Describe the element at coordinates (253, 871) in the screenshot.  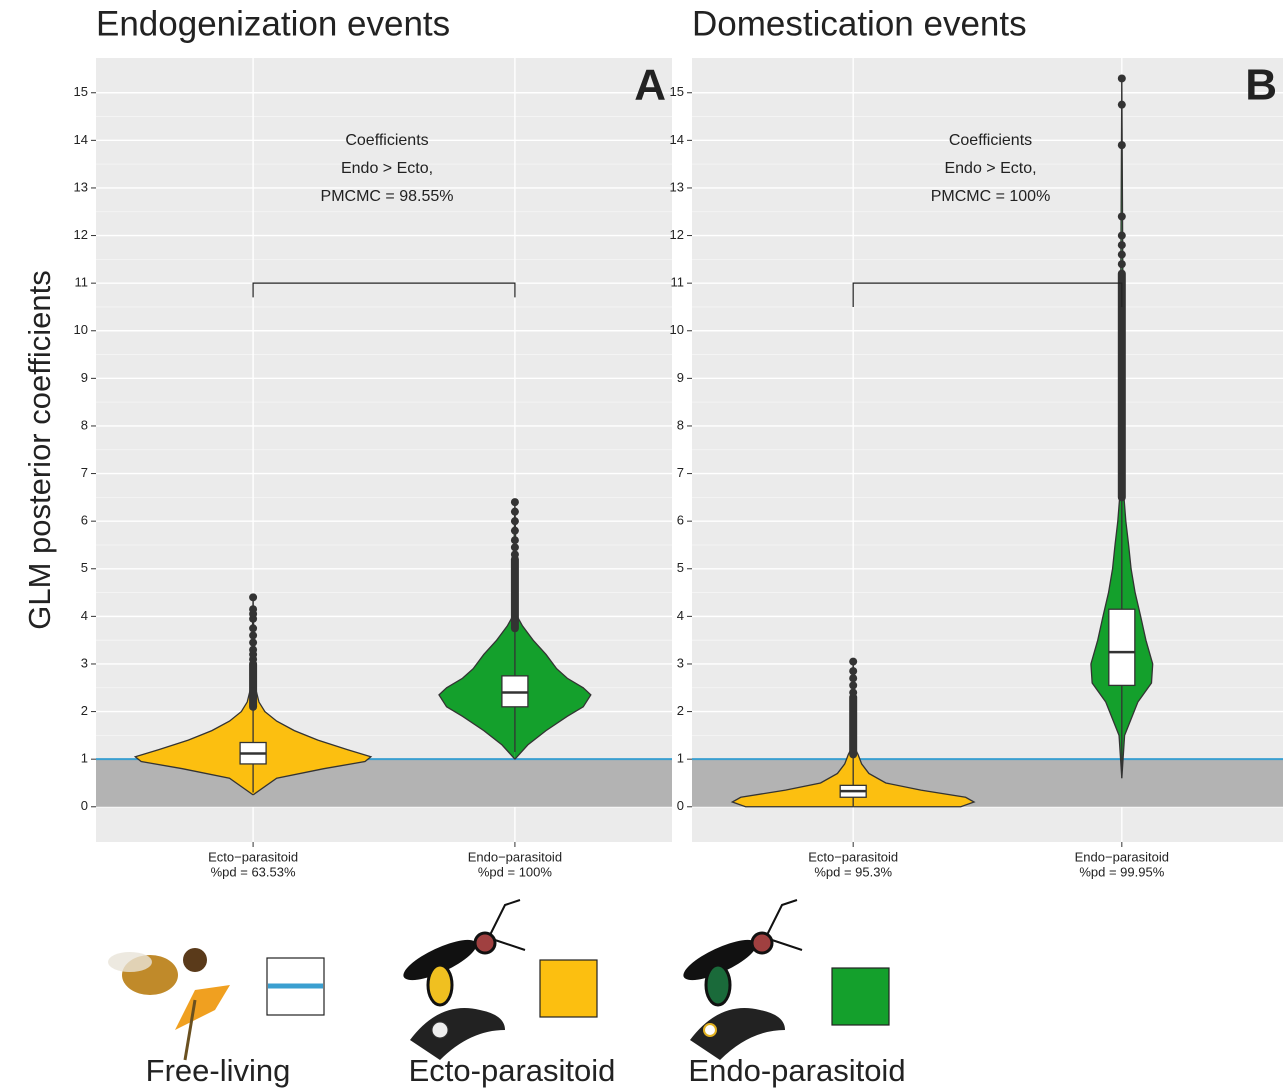
I see `x-tick-note: %pd = 63.53%` at that location.